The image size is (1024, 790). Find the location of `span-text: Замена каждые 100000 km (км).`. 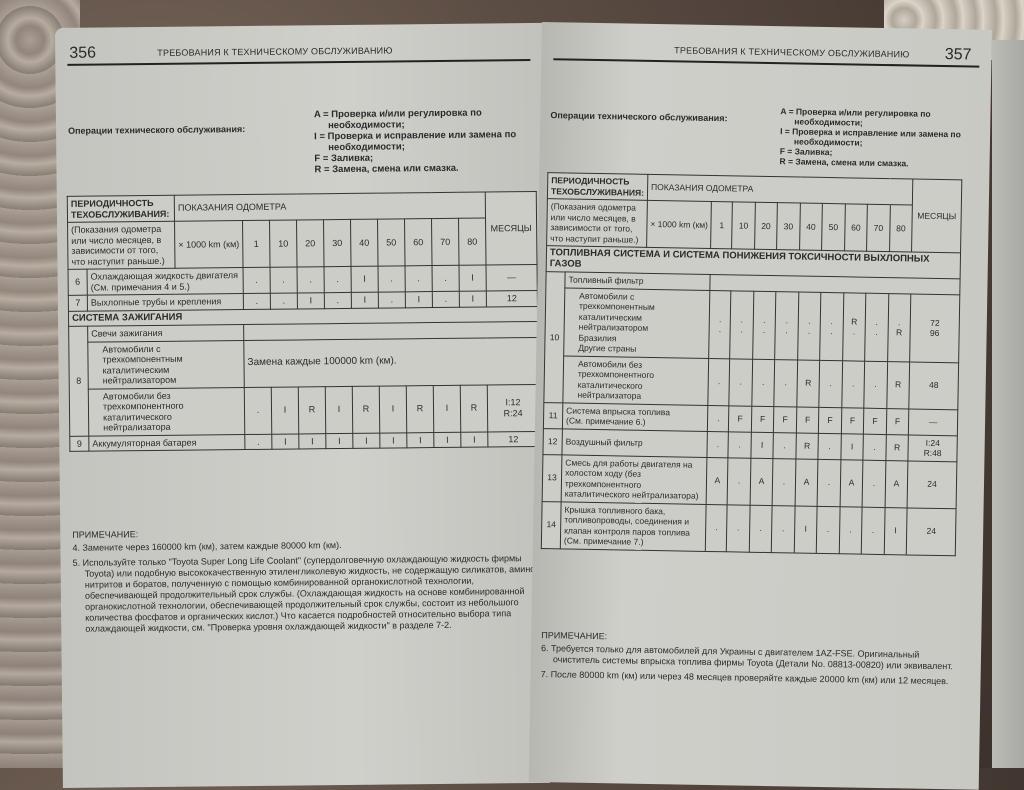

span-text: Замена каждые 100000 km (км). is located at coordinates (391, 362).